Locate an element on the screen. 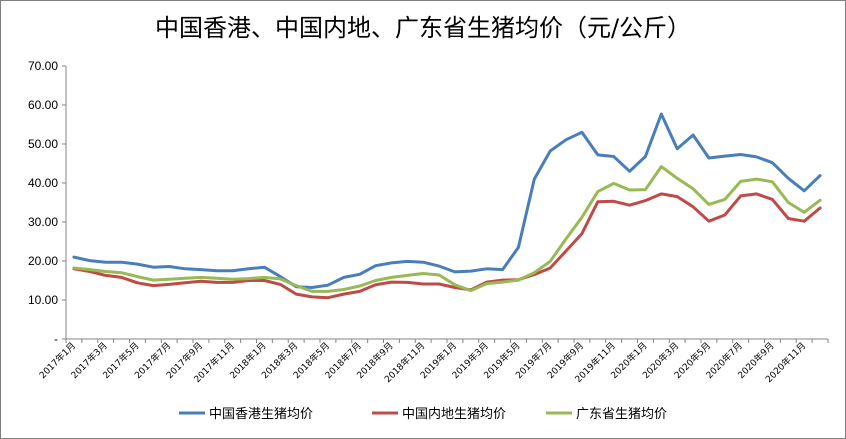 The width and height of the screenshot is (846, 439). y-tick-label: - is located at coordinates (56, 339).